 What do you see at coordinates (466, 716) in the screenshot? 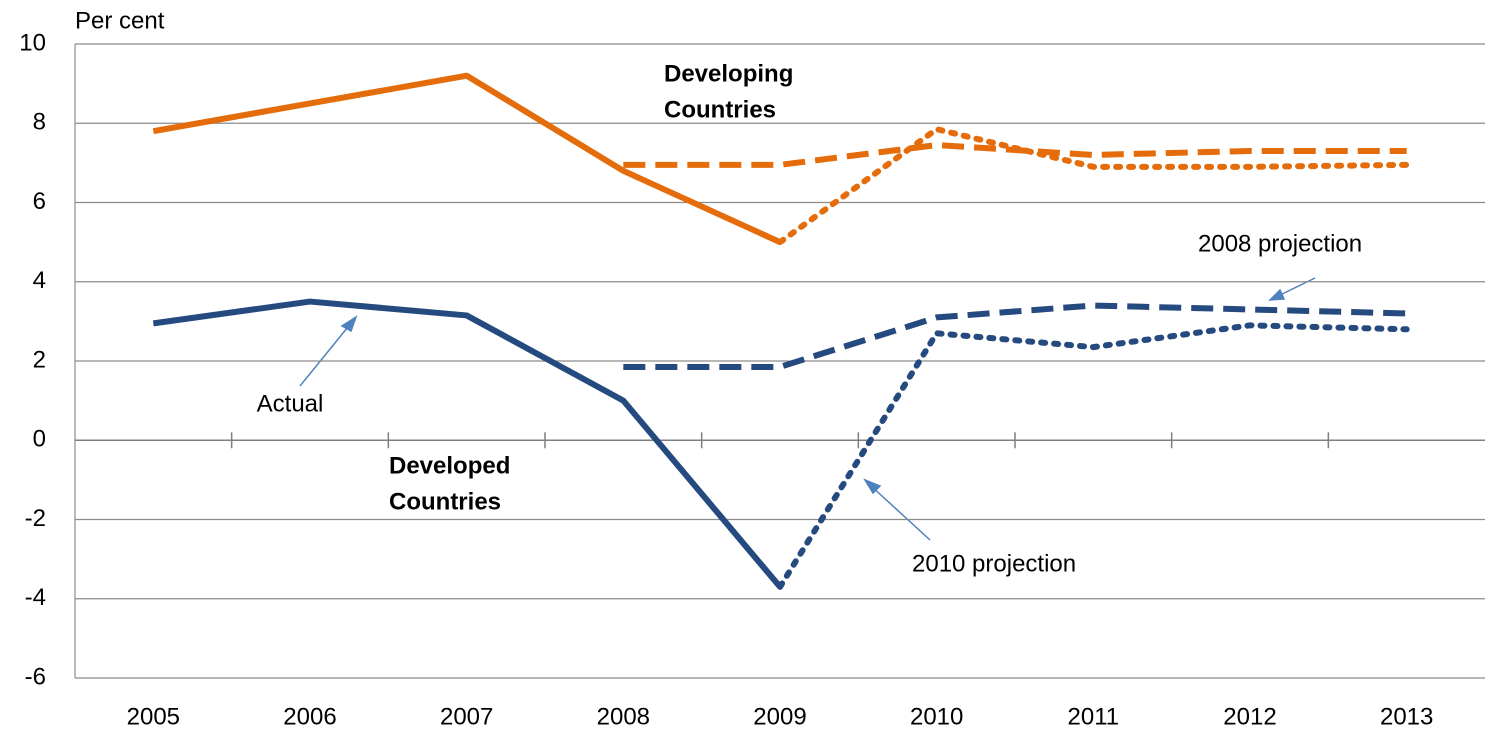
I see `x-tick-label: 2007` at bounding box center [466, 716].